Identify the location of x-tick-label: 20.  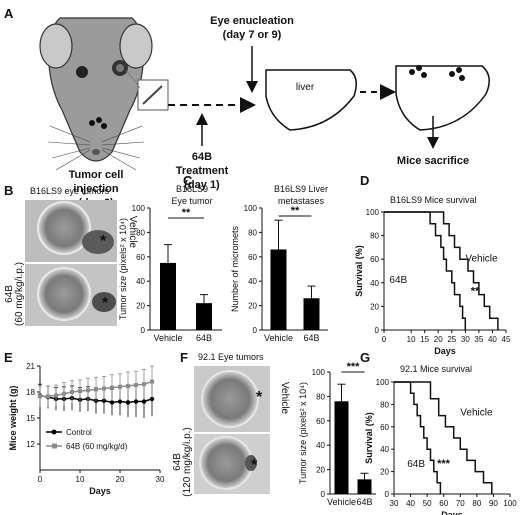
(438, 339).